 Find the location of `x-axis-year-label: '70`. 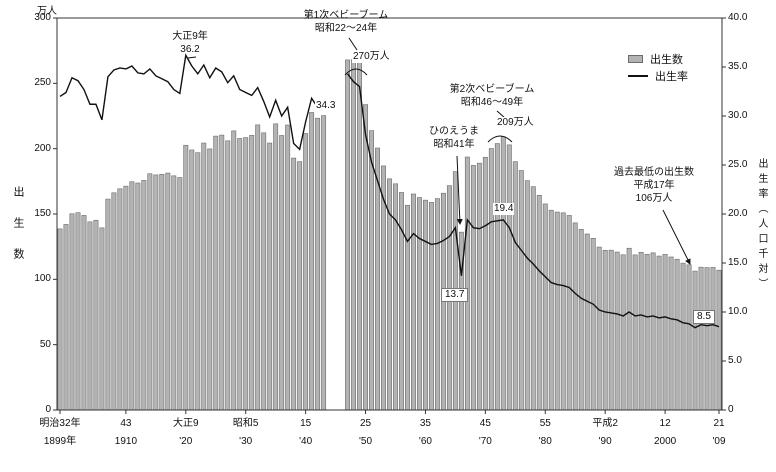

x-axis-year-label: '70 is located at coordinates (485, 441).